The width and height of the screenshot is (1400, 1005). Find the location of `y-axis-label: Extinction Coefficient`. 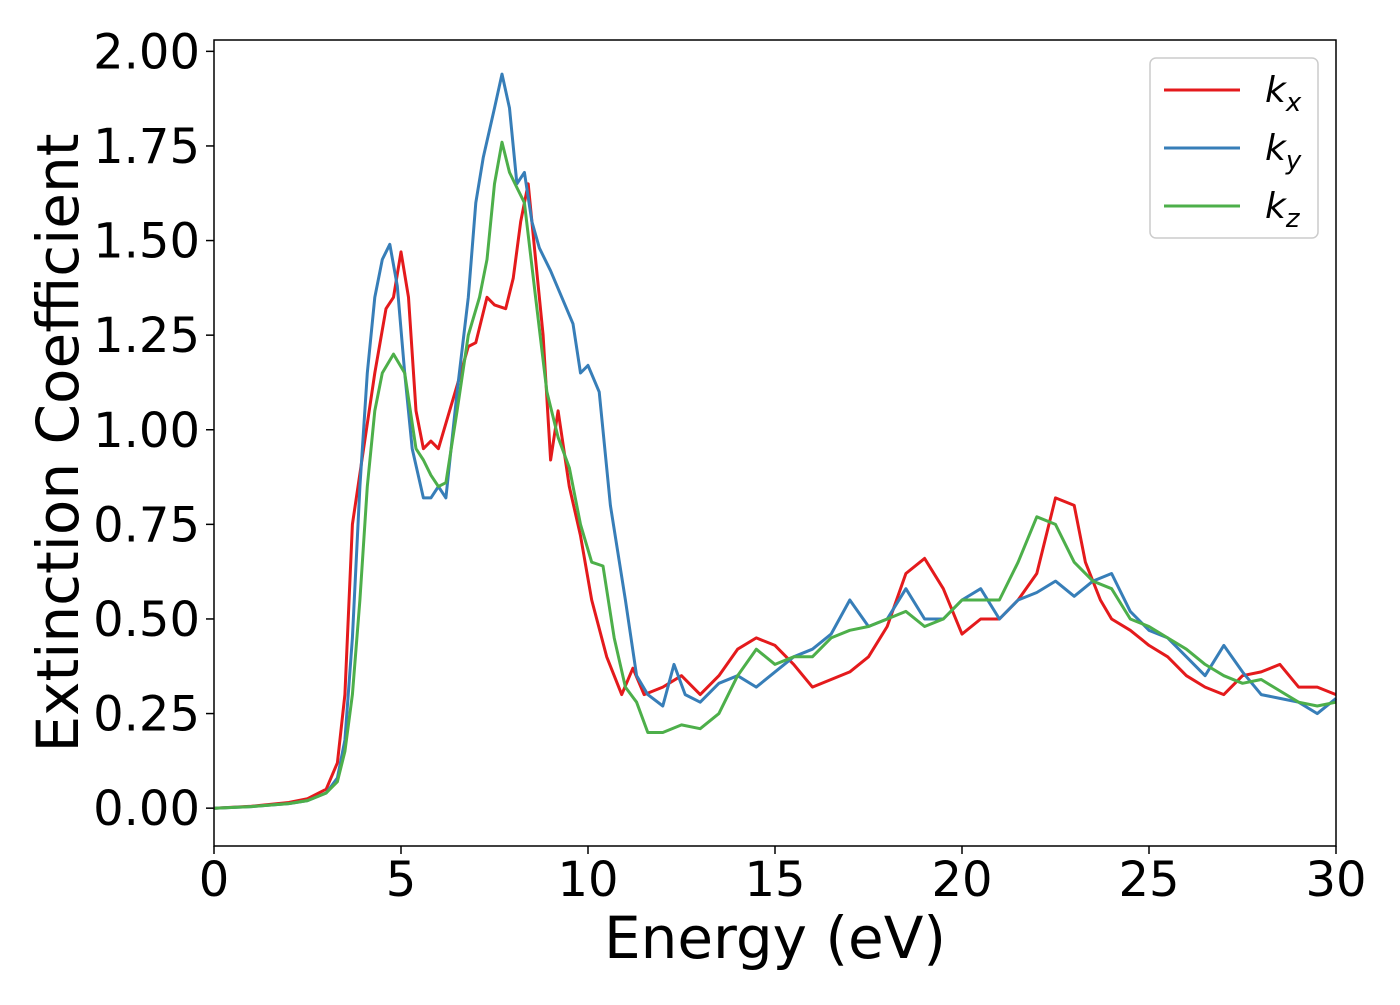

y-axis-label: Extinction Coefficient is located at coordinates (58, 443).